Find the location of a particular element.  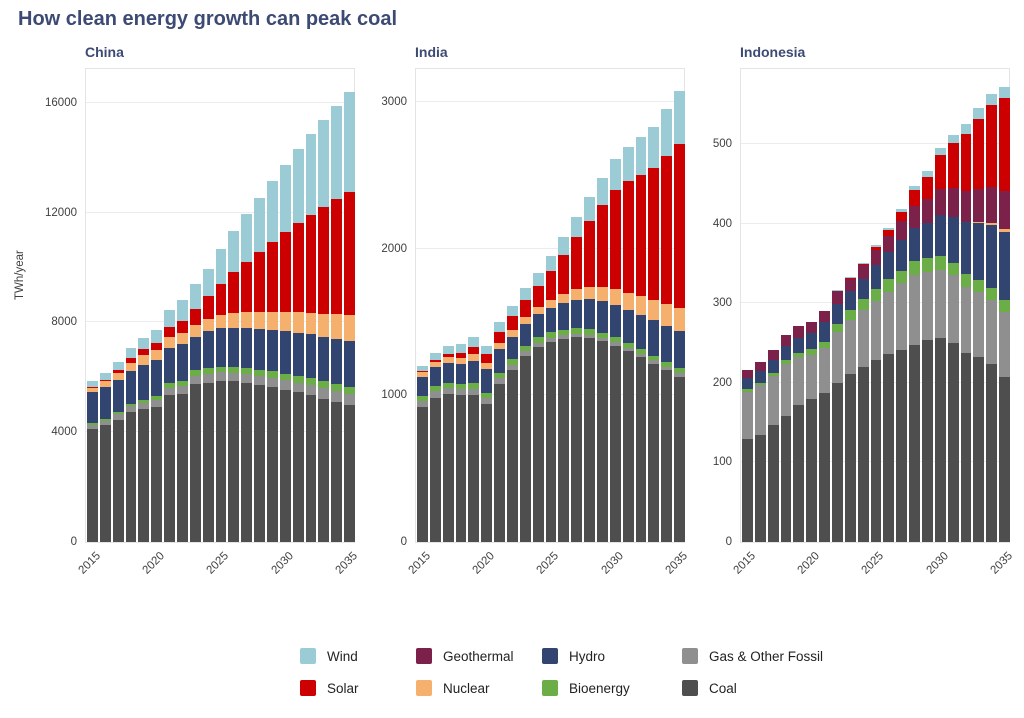

bar-indonesia-2032 is located at coordinates (966, 333).